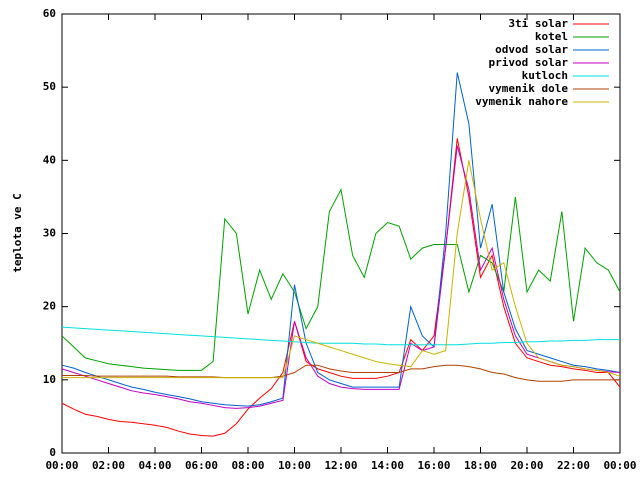  What do you see at coordinates (52, 452) in the screenshot?
I see `y-tick-label: 0` at bounding box center [52, 452].